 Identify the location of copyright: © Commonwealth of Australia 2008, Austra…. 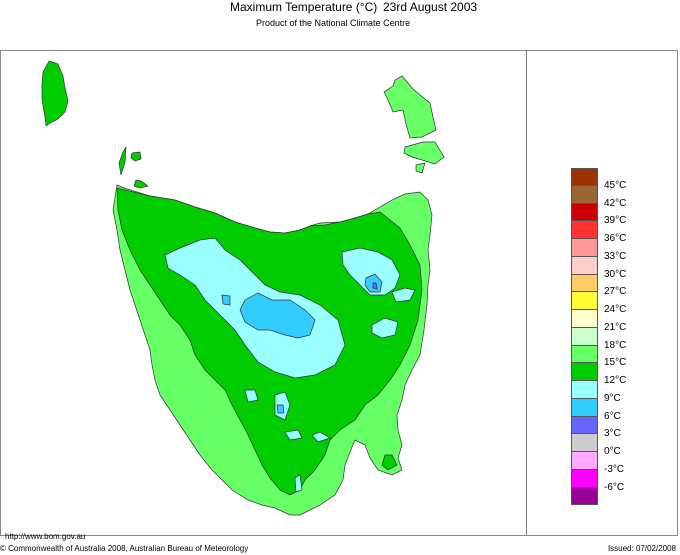
(124, 548).